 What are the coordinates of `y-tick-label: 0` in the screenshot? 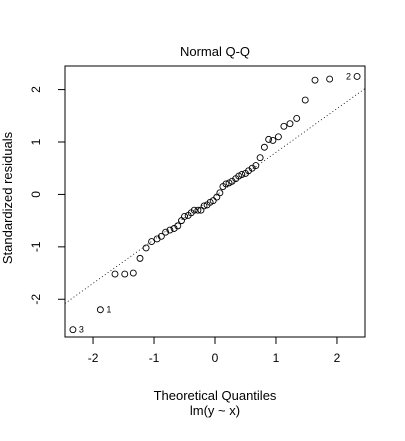 It's located at (36, 194).